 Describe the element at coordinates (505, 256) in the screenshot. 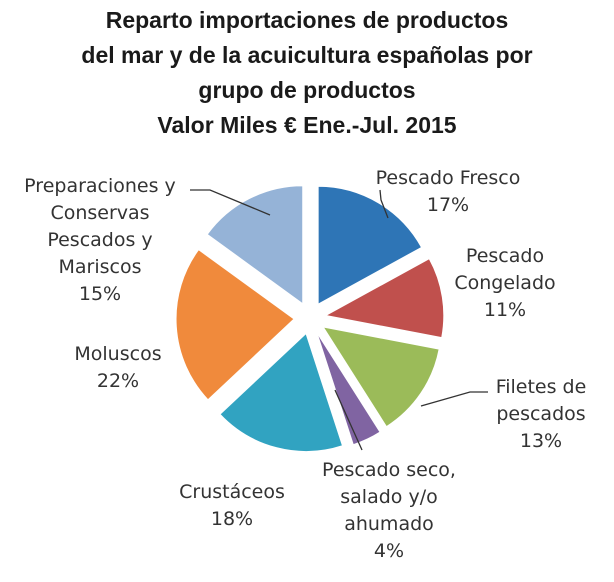

I see `slice-label: Pescado` at that location.